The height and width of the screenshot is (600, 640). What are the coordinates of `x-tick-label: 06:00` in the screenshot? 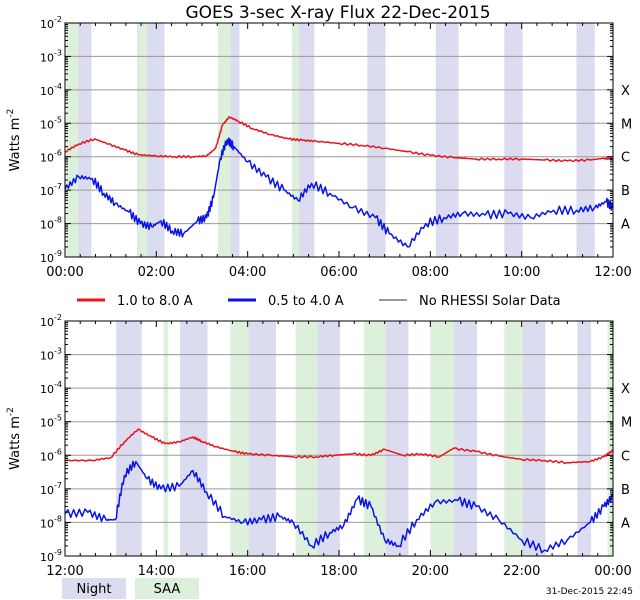 It's located at (338, 272).